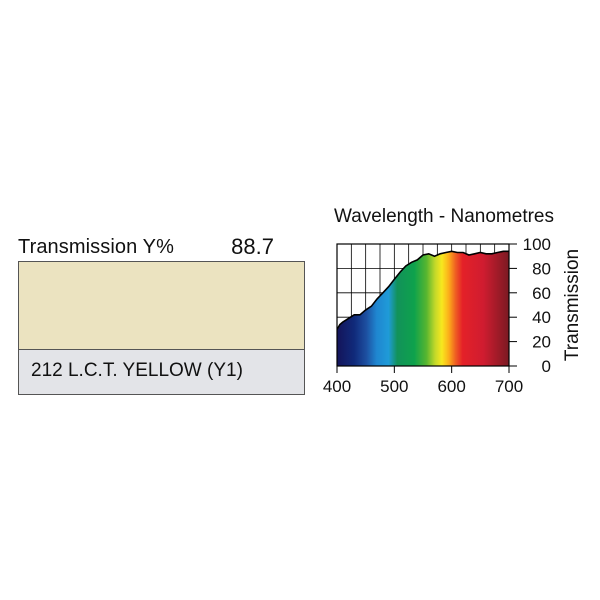 The image size is (600, 600). I want to click on x-tick-label: 600, so click(451, 386).